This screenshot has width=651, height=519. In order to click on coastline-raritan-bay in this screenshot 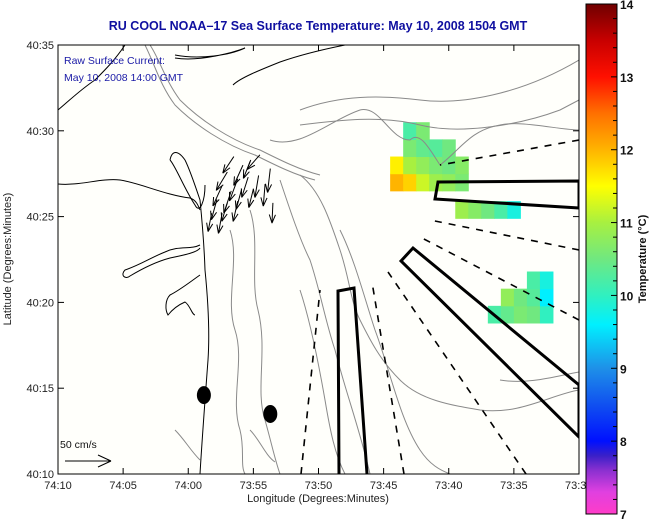, I will do `click(129, 195)`.